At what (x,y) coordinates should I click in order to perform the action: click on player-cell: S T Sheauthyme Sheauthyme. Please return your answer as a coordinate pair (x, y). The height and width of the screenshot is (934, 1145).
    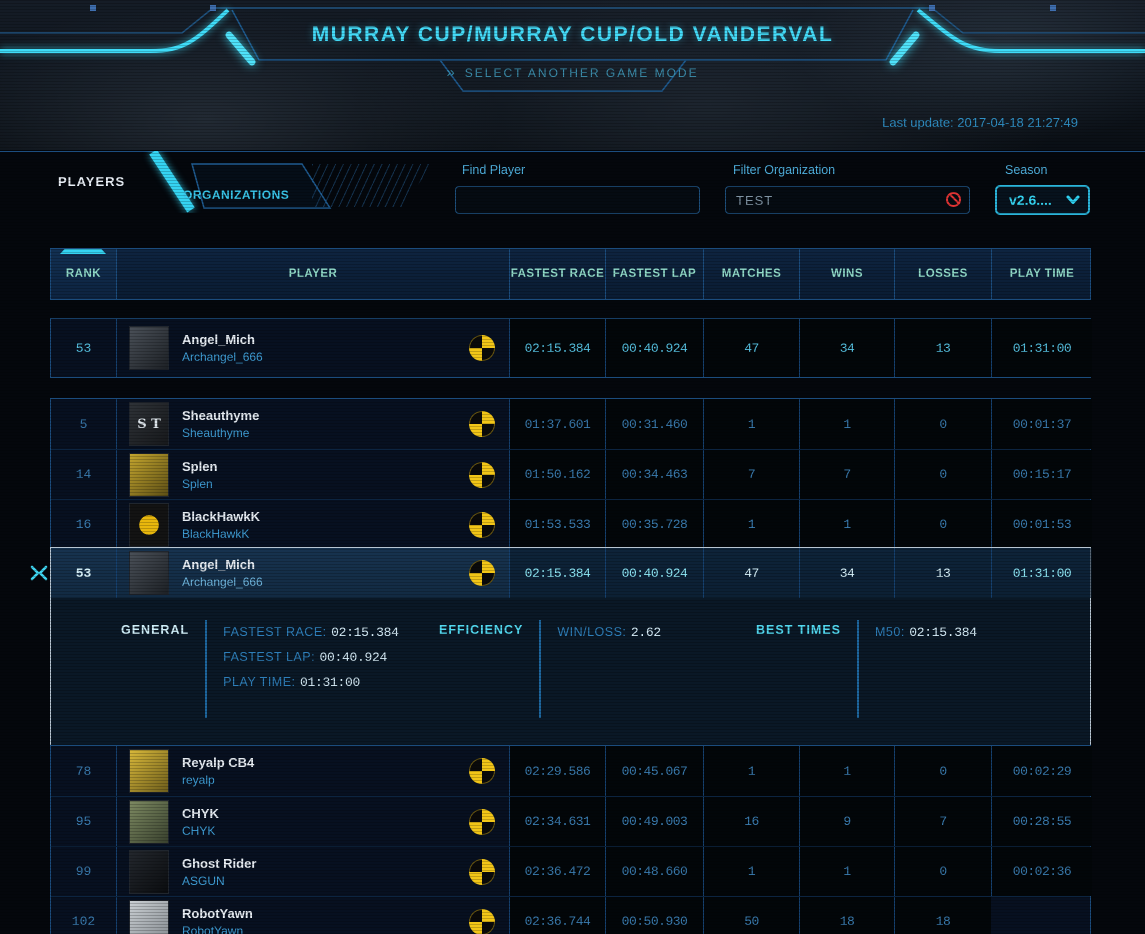
    Looking at the image, I should click on (312, 424).